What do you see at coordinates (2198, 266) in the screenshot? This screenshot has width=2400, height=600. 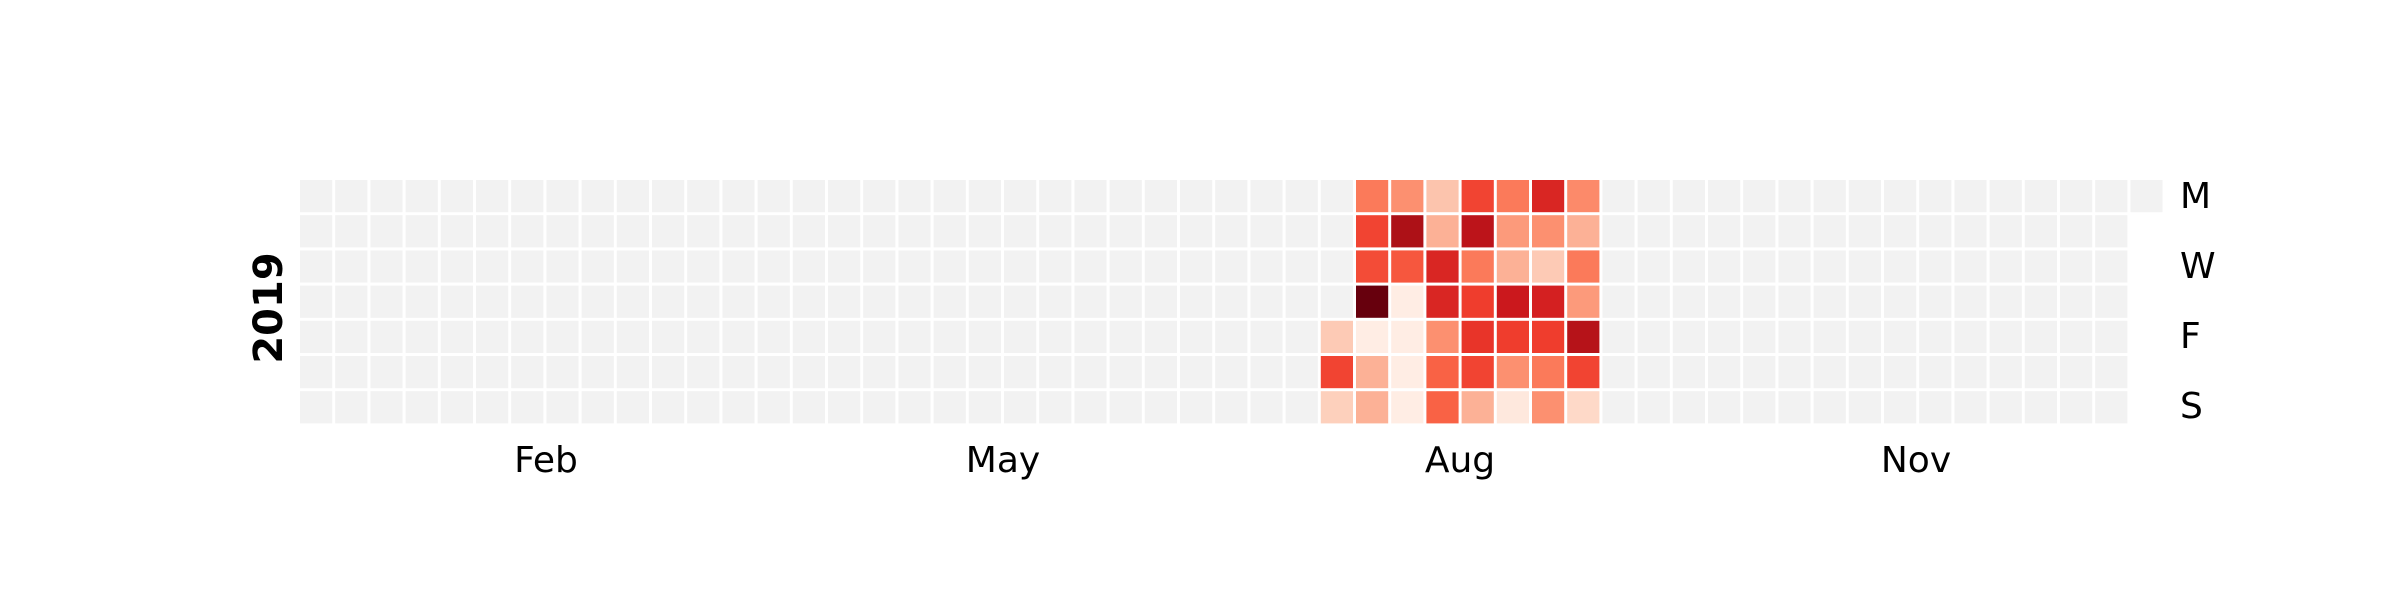 I see `day-label-wednesday: W` at bounding box center [2198, 266].